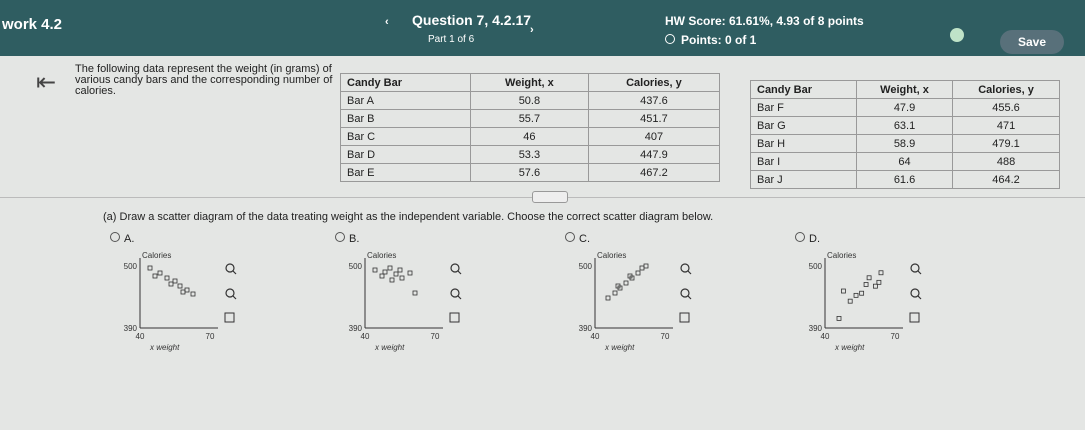  Describe the element at coordinates (904, 179) in the screenshot. I see `table-cell: 61.6` at that location.